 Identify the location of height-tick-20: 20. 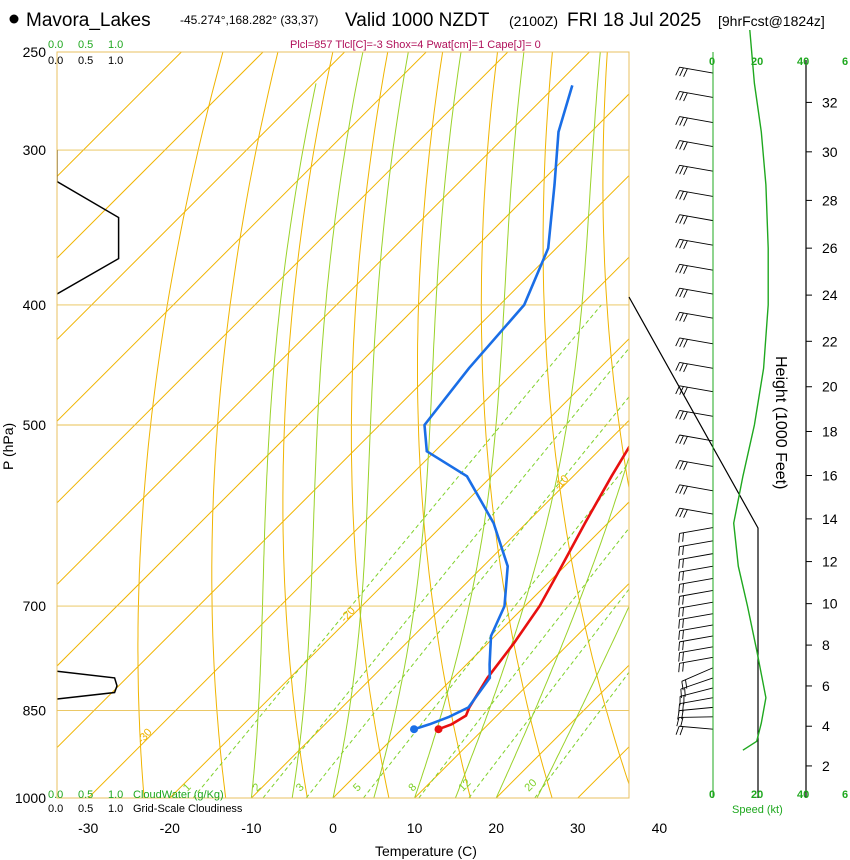
(830, 387).